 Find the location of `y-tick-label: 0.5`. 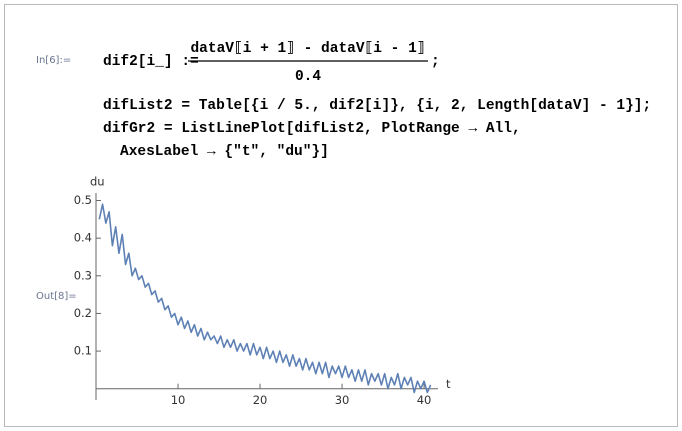

y-tick-label: 0.5 is located at coordinates (83, 200).